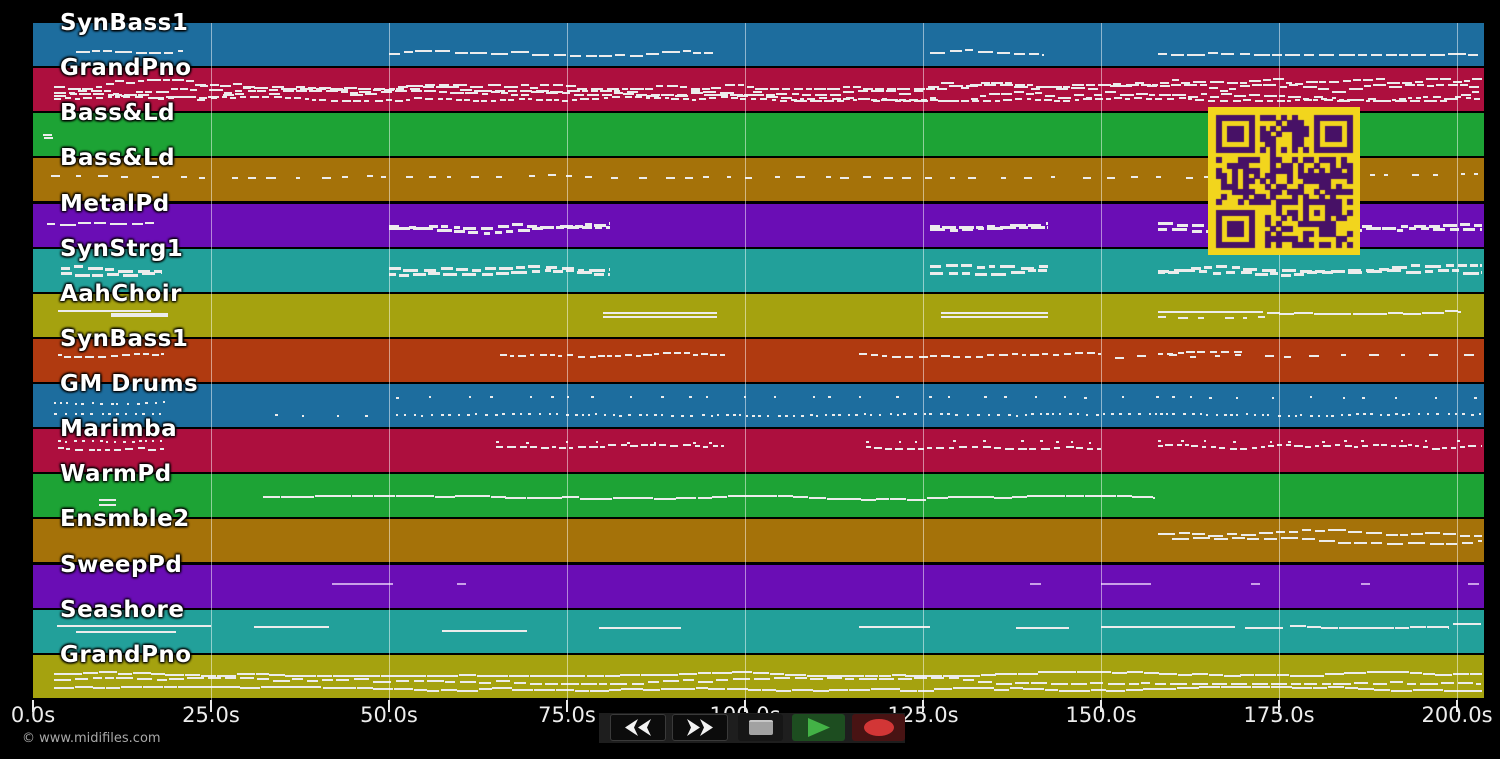 The width and height of the screenshot is (1500, 759). Describe the element at coordinates (818, 727) in the screenshot. I see `play-button` at that location.